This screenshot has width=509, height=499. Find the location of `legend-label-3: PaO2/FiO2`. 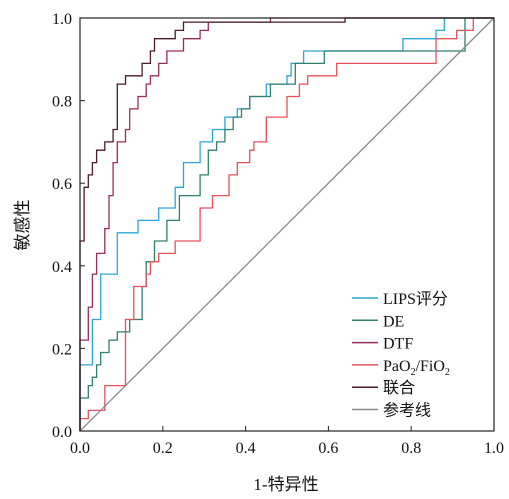

legend-label-3: PaO2/FiO2 is located at coordinates (416, 368).